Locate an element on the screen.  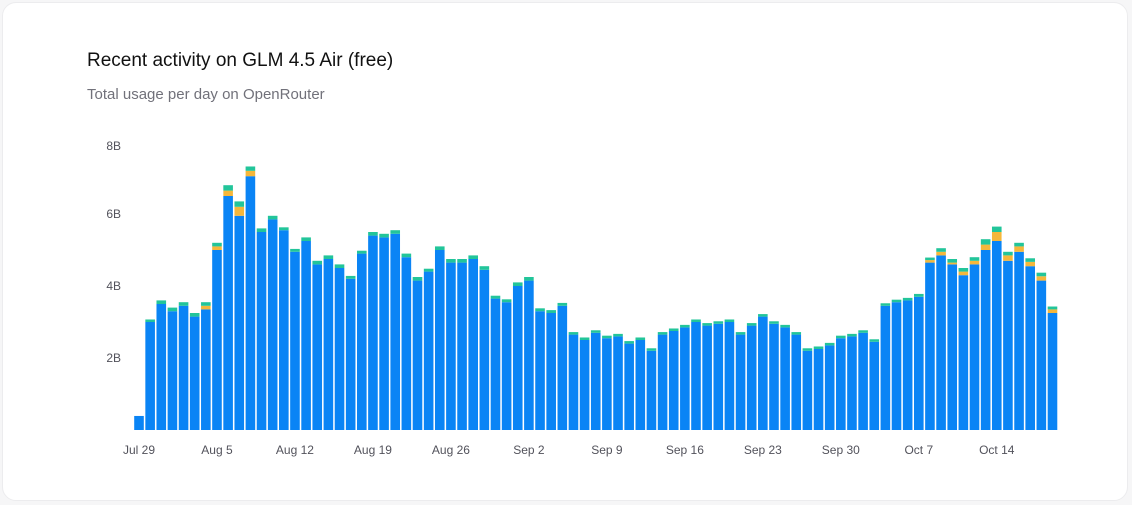
y-tick-label: 2B is located at coordinates (113, 358).